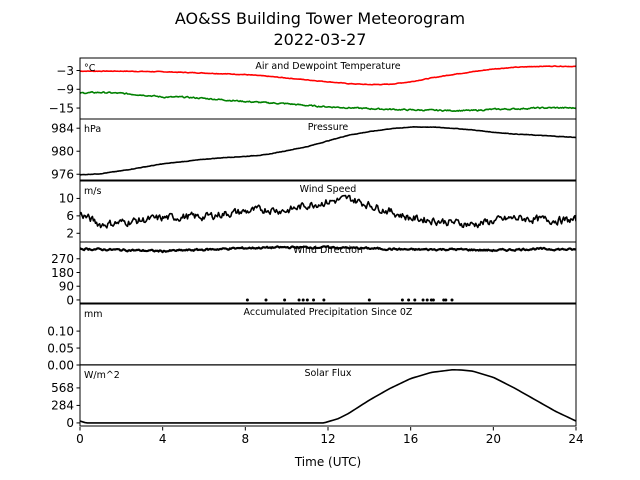 This screenshot has width=640, height=480. What do you see at coordinates (80, 439) in the screenshot?
I see `x-tick-label: 0` at bounding box center [80, 439].